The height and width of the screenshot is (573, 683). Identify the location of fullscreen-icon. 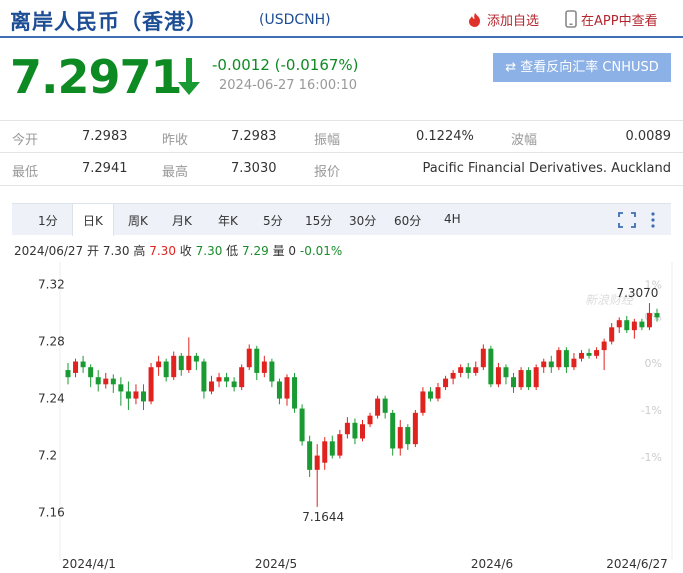
(627, 220).